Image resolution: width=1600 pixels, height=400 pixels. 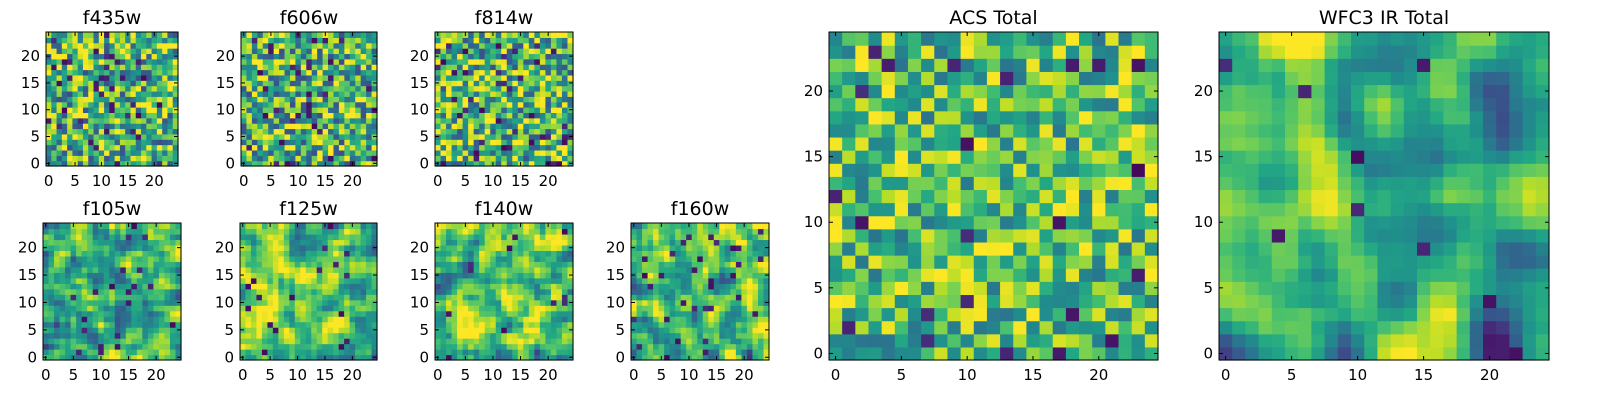 I want to click on y-tick-label: 10, so click(x=225, y=110).